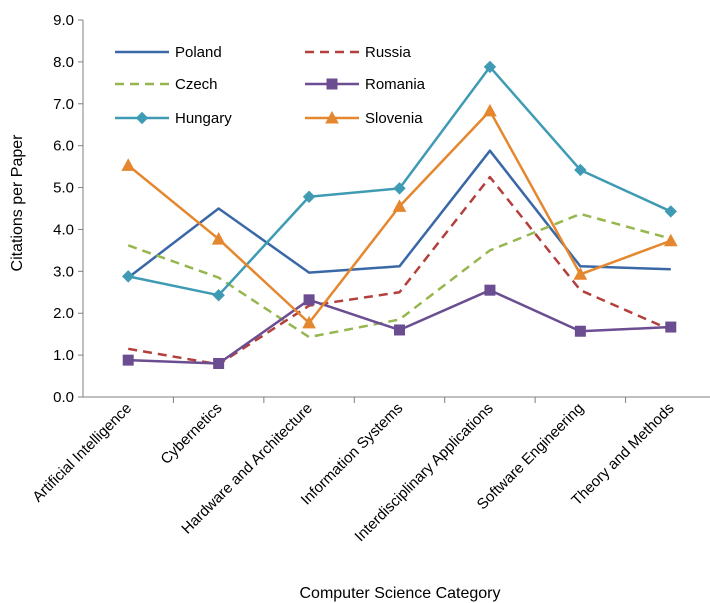  Describe the element at coordinates (388, 52) in the screenshot. I see `legend-label-russia: Russia` at that location.